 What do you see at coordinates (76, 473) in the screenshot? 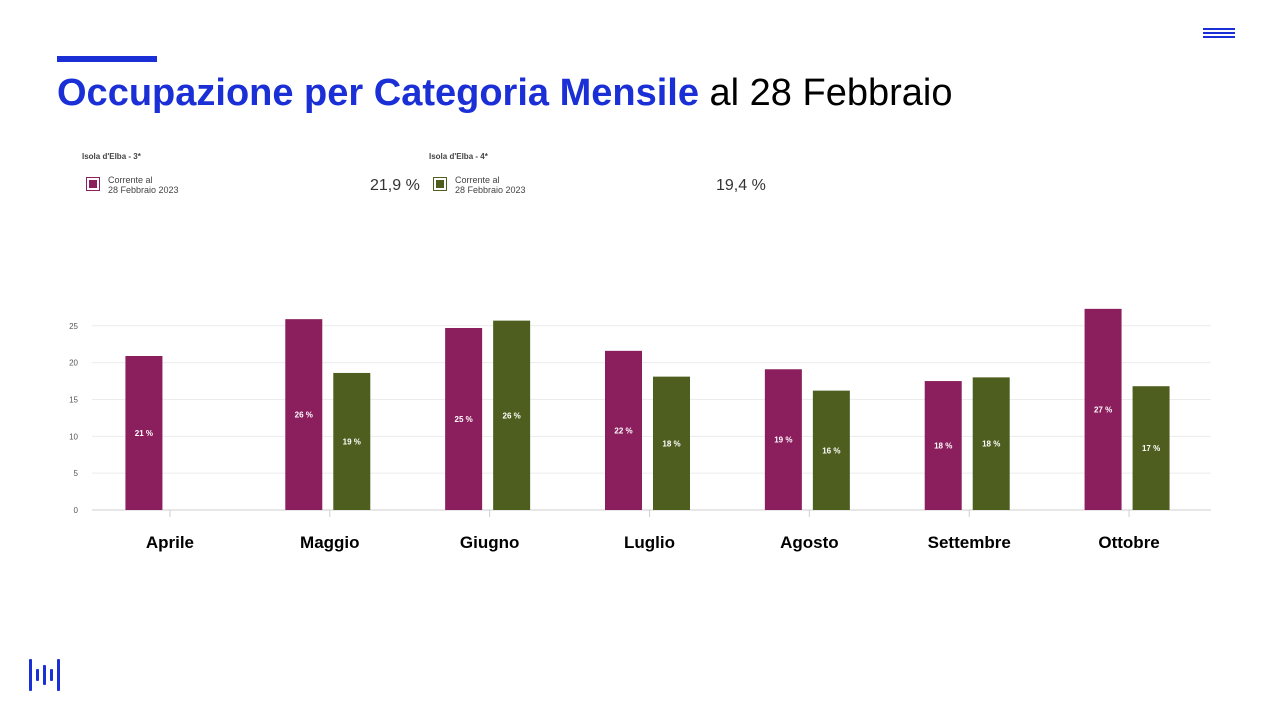
I see `y-tick-label: 5` at bounding box center [76, 473].